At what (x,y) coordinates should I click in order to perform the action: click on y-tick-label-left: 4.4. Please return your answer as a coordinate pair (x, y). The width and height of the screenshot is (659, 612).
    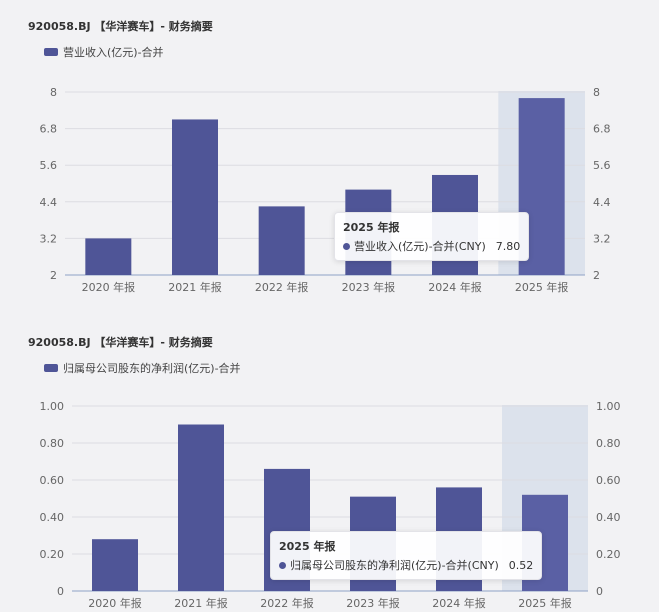
    Looking at the image, I should click on (49, 202).